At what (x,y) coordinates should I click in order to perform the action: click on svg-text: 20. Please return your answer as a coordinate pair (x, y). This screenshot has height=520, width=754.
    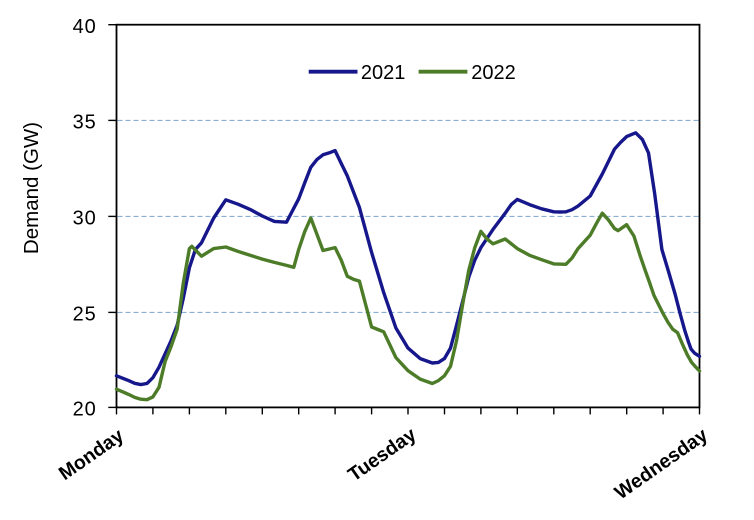
    Looking at the image, I should click on (85, 410).